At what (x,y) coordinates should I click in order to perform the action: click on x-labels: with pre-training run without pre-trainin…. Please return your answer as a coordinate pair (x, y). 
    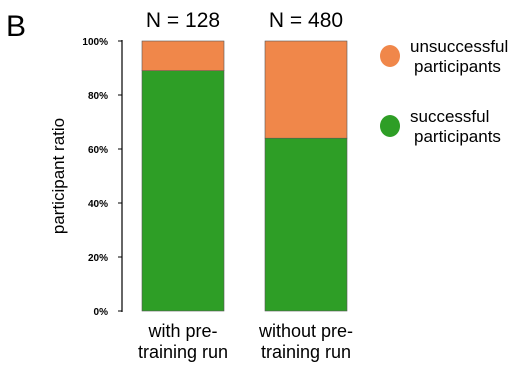
    Looking at the image, I should click on (245, 341).